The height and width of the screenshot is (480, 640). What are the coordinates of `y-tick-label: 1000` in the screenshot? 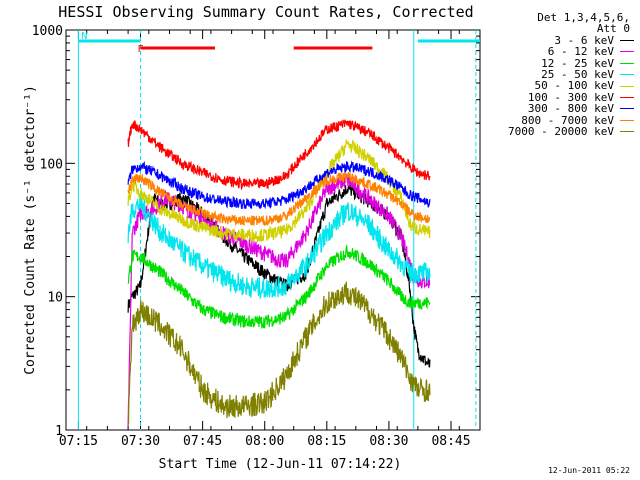 It's located at (47, 31).